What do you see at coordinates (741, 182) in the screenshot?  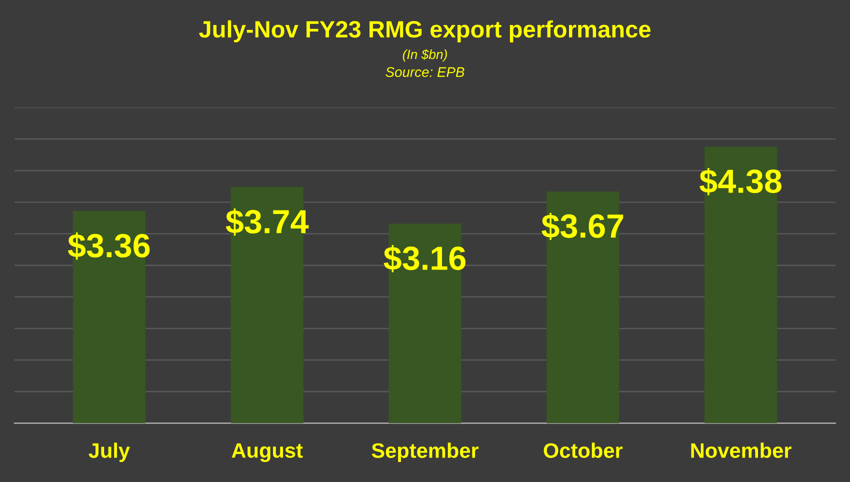 I see `data-label: $4.38` at bounding box center [741, 182].